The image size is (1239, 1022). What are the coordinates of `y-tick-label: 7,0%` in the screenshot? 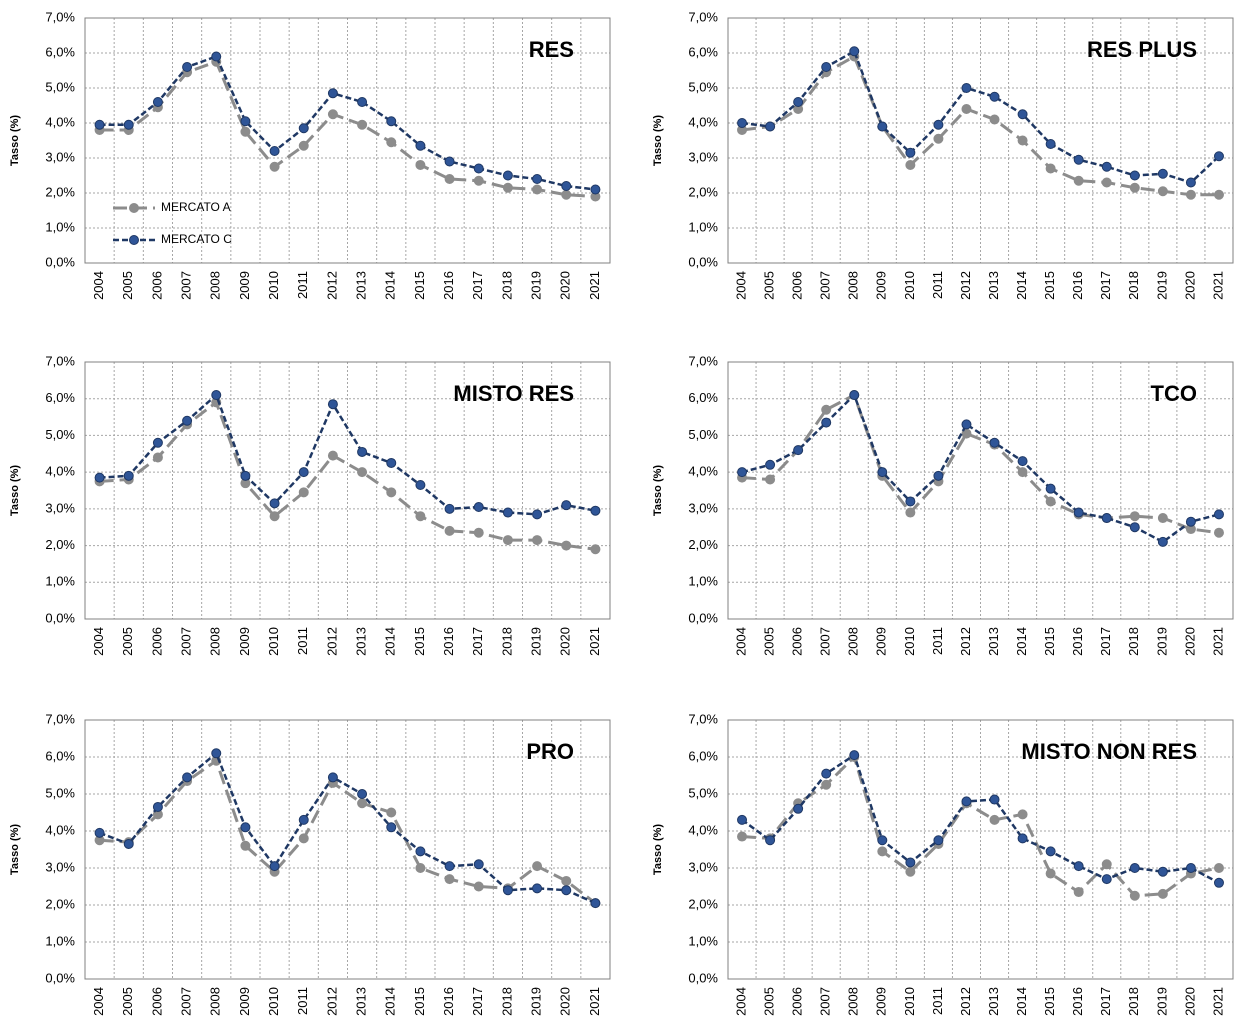 It's located at (60, 16).